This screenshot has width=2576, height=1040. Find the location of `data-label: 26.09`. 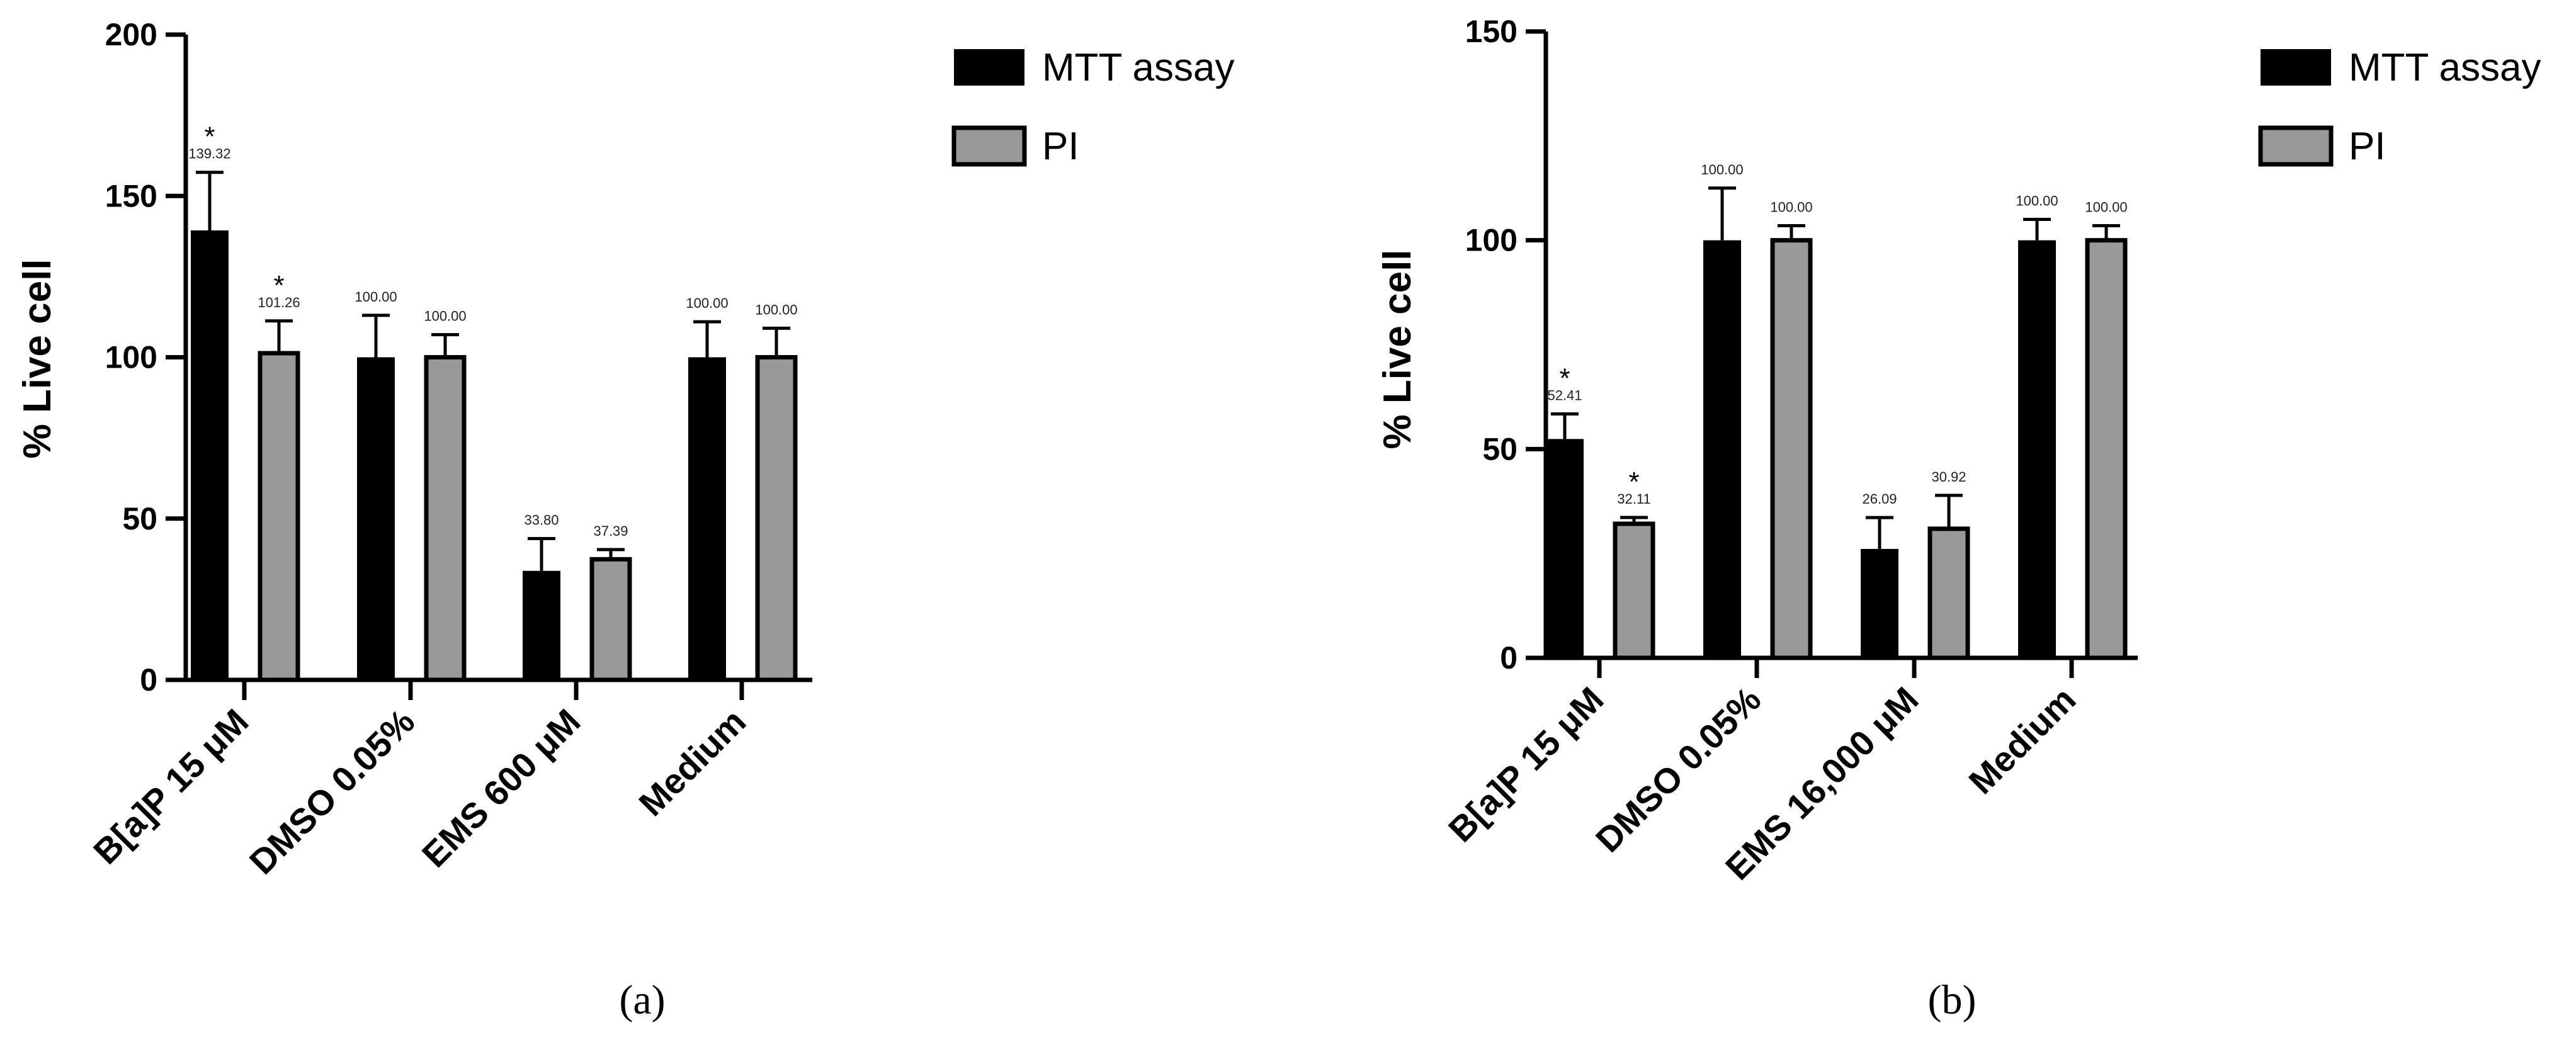

data-label: 26.09 is located at coordinates (1879, 499).